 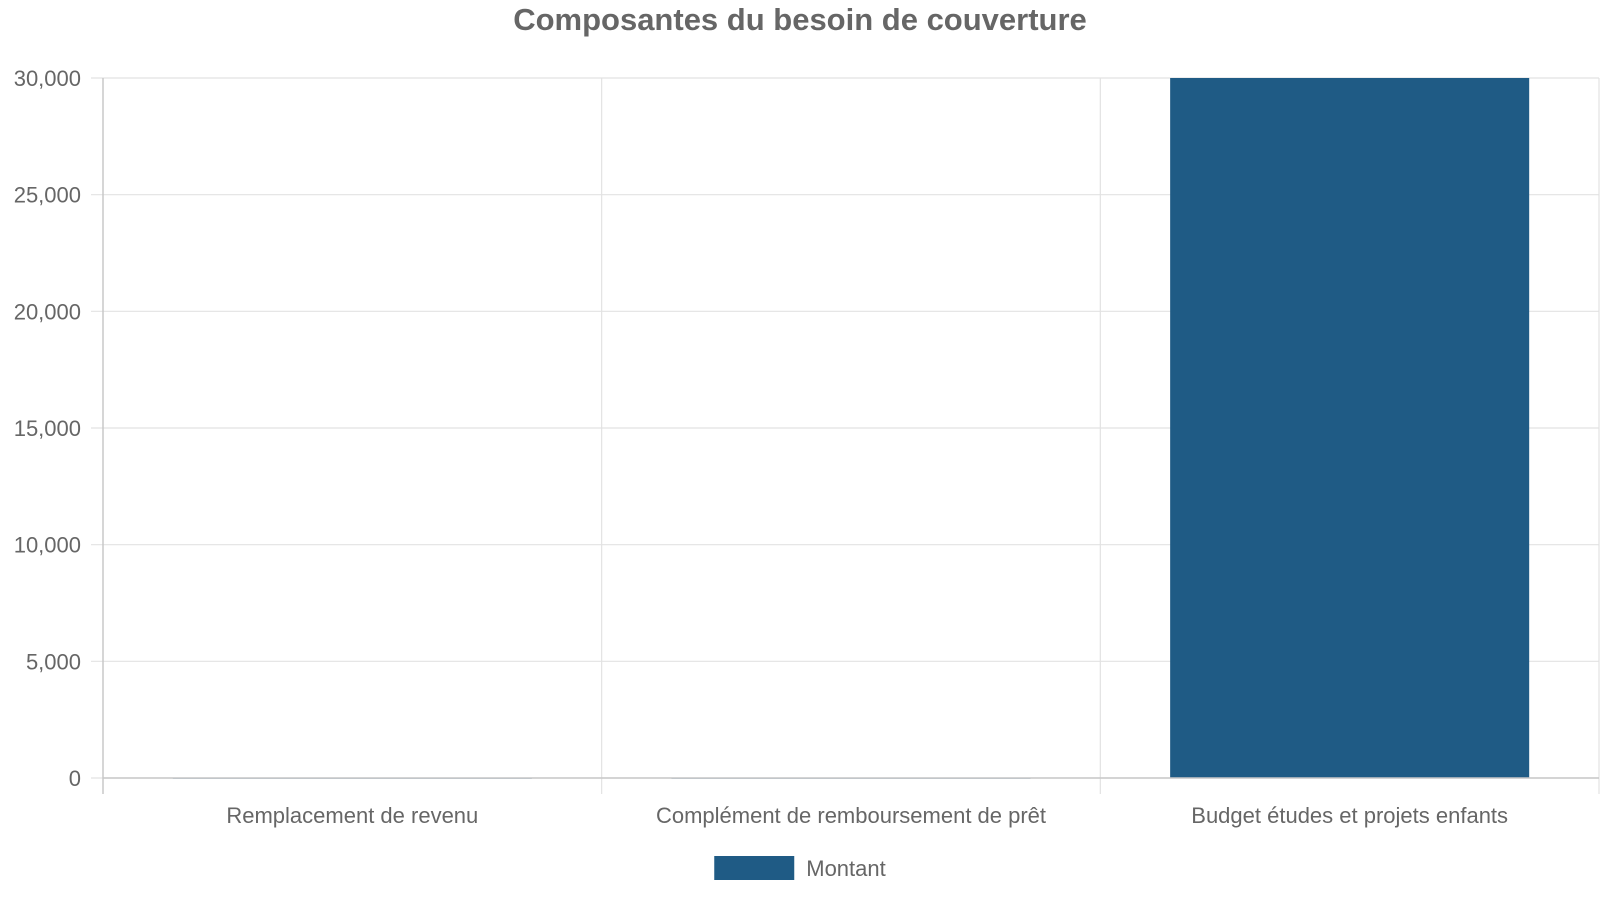 I want to click on legend: Montant, so click(x=800, y=868).